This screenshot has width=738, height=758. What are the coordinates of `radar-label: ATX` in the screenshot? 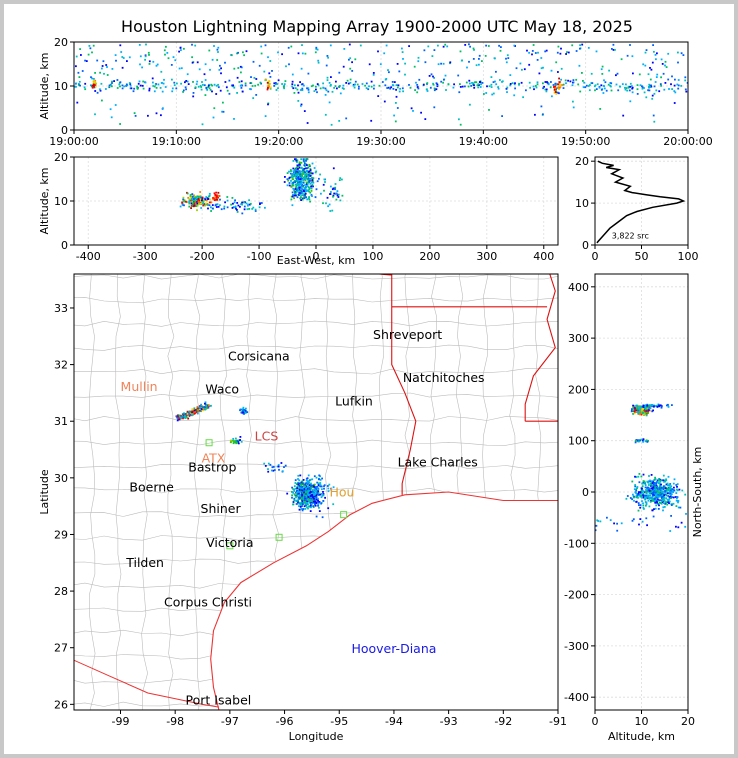 It's located at (214, 458).